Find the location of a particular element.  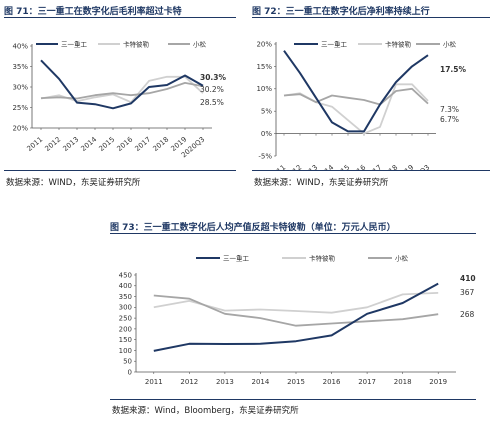

end-label-cat: 367 is located at coordinates (467, 292).